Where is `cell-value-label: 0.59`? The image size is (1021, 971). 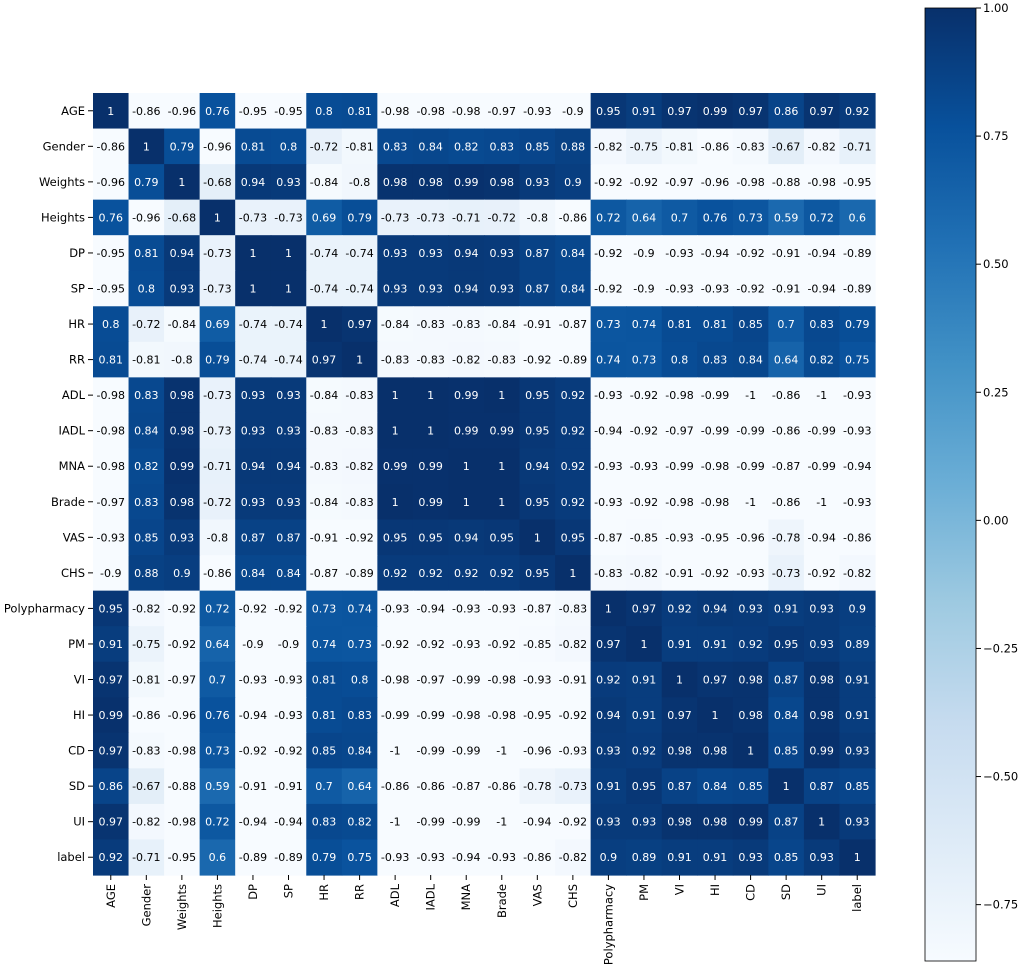 cell-value-label: 0.59 is located at coordinates (786, 217).